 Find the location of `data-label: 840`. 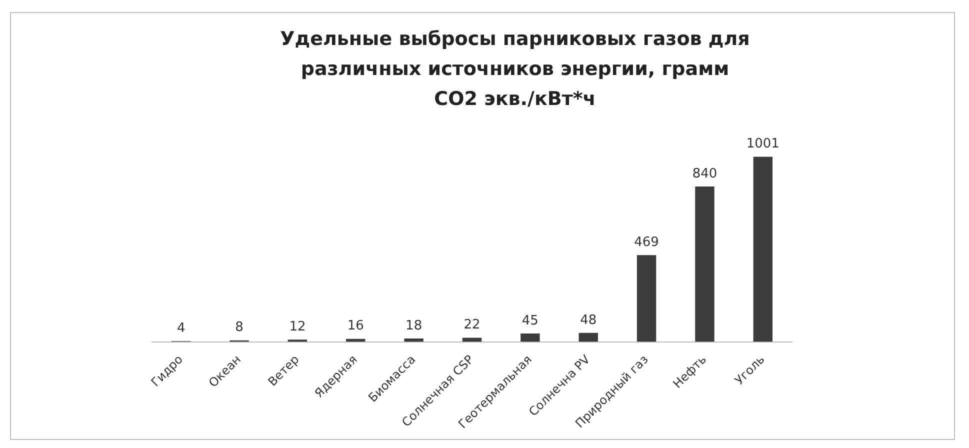

data-label: 840 is located at coordinates (705, 174).